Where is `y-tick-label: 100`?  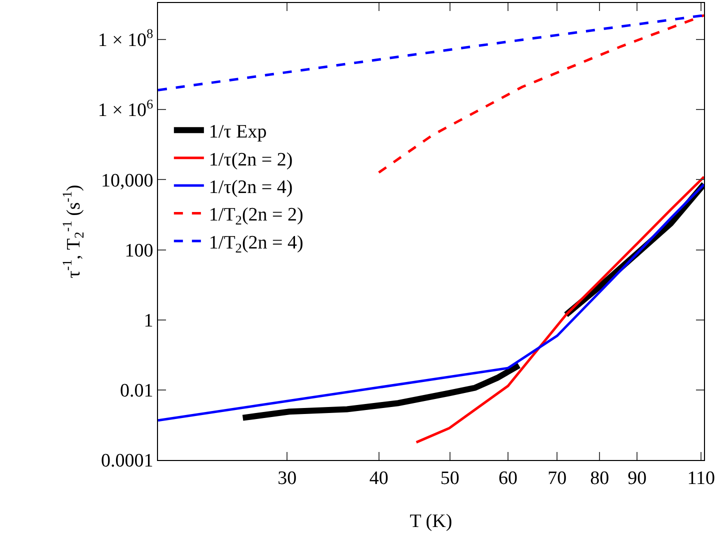
y-tick-label: 100 is located at coordinates (139, 251).